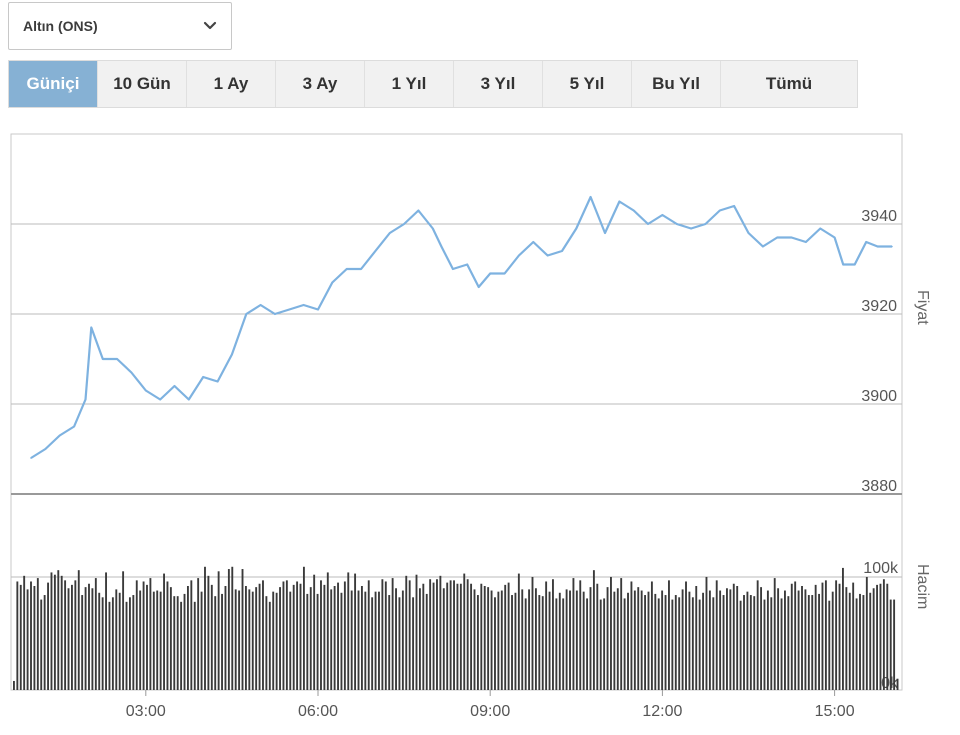 The width and height of the screenshot is (960, 735). Describe the element at coordinates (922, 307) in the screenshot. I see `price-axis-title: Fiyat` at that location.